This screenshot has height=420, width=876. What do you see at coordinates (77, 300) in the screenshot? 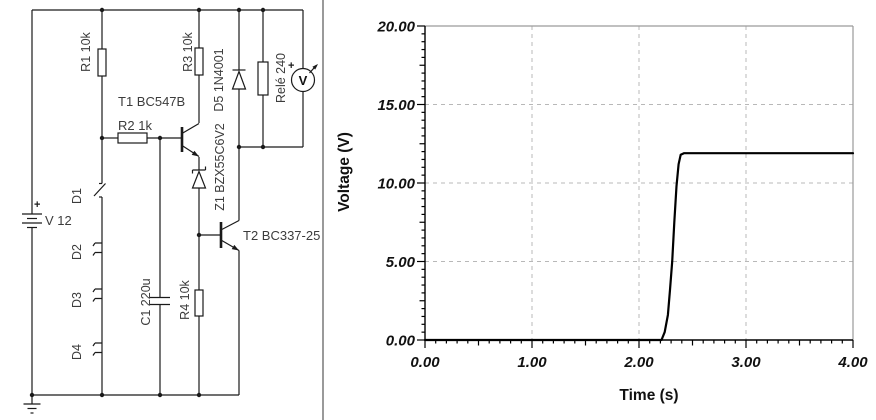
I see `d3-label: D3` at bounding box center [77, 300].